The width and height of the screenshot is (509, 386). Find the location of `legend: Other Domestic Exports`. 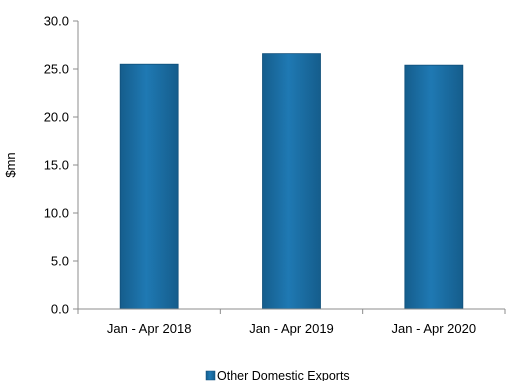

legend: Other Domestic Exports is located at coordinates (277, 376).